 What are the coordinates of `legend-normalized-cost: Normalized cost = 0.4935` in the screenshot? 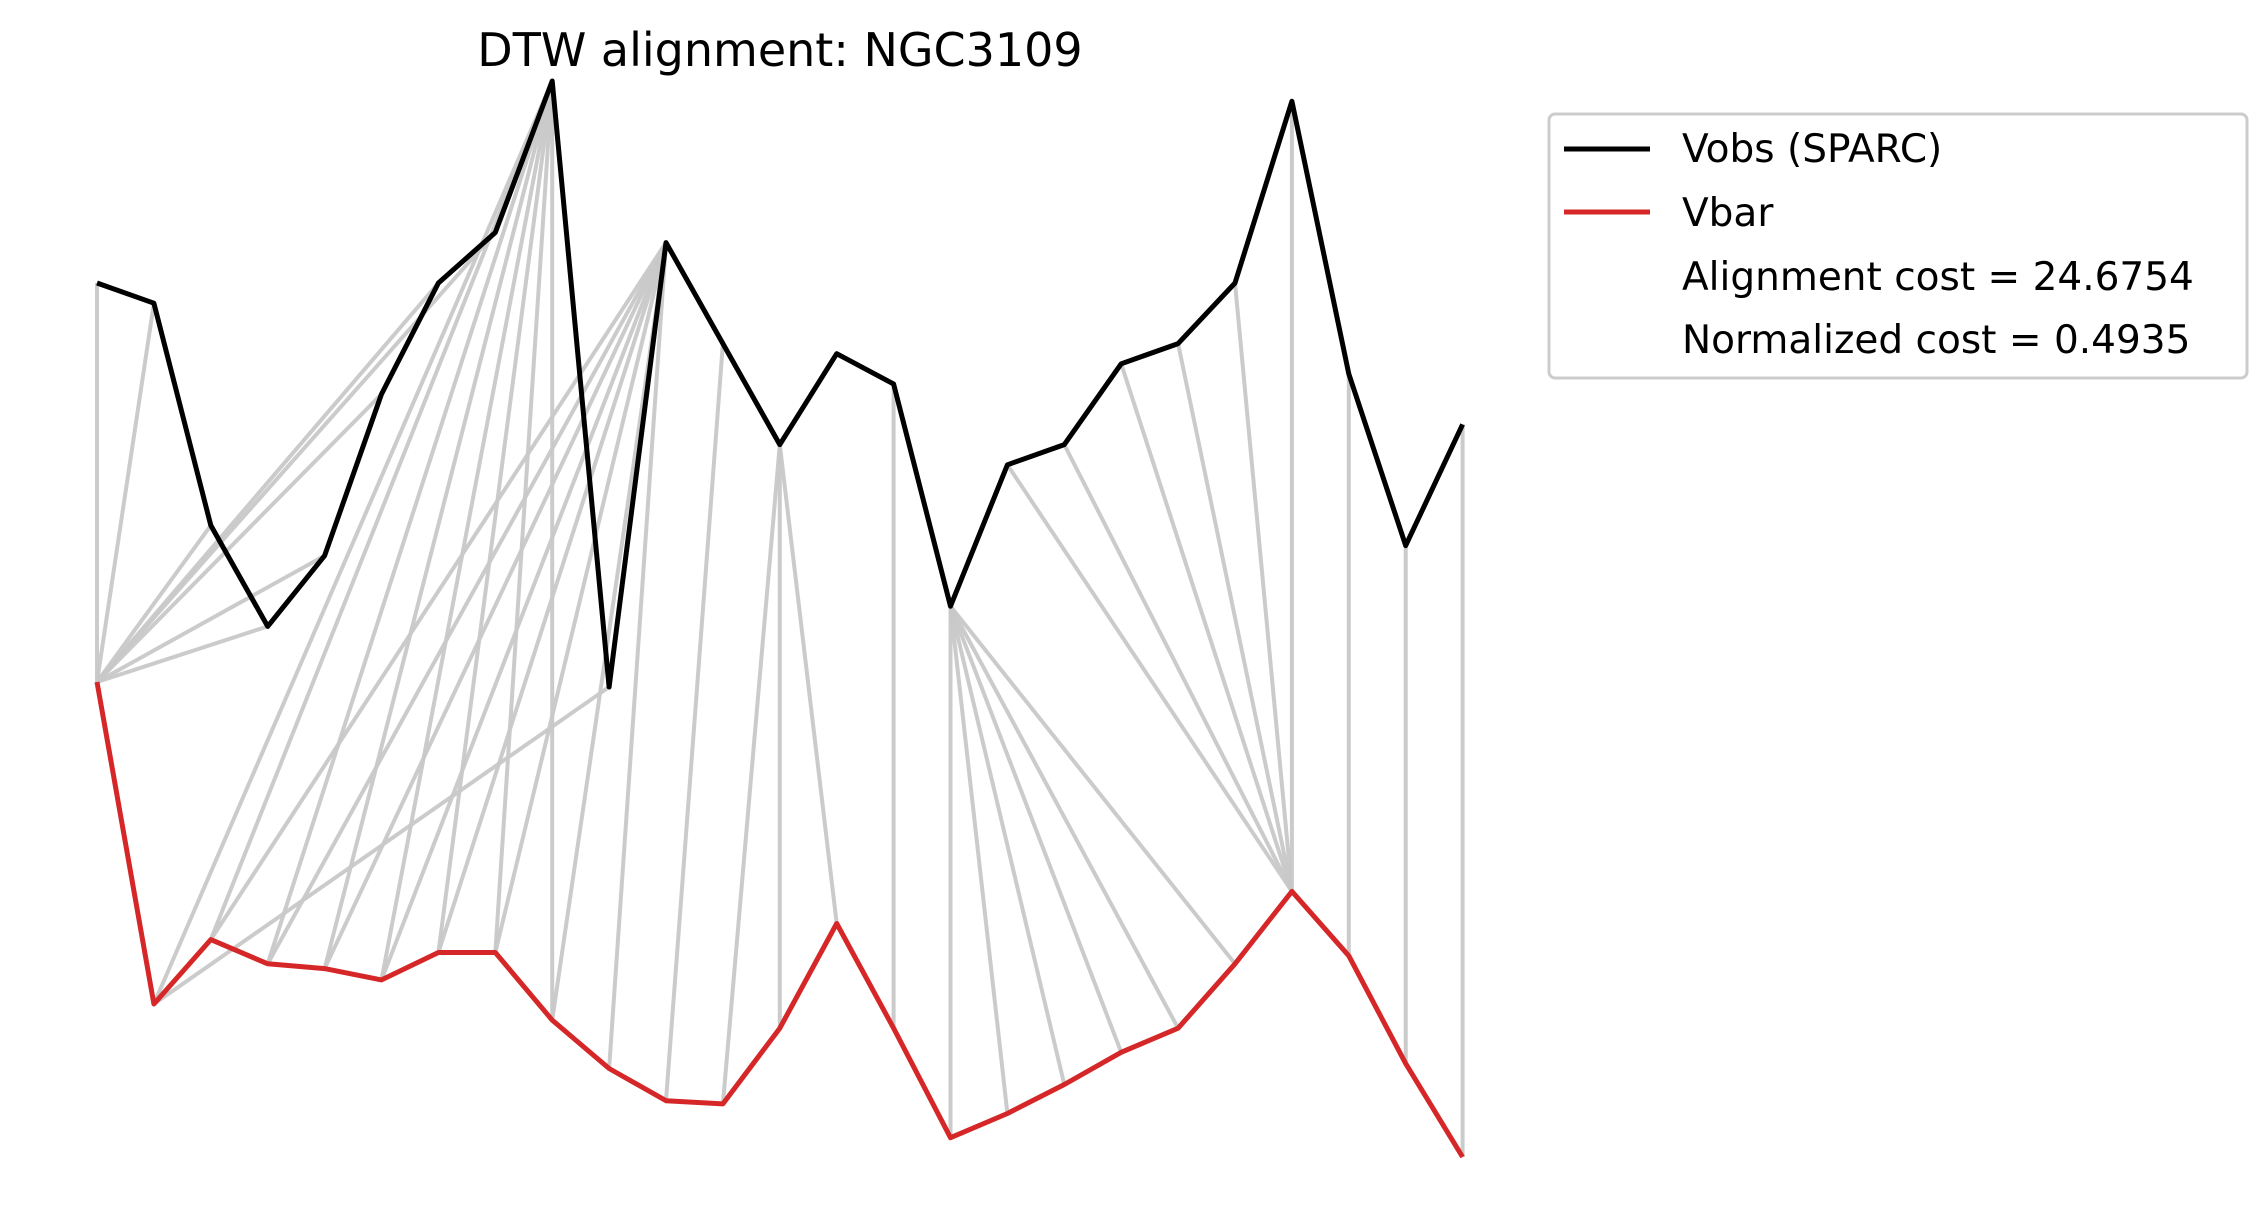 It's located at (1936, 340).